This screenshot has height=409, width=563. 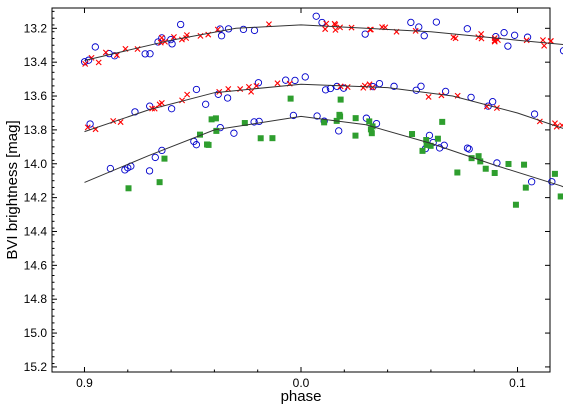 I want to click on y-tick-label: 13.6, so click(x=36, y=96).